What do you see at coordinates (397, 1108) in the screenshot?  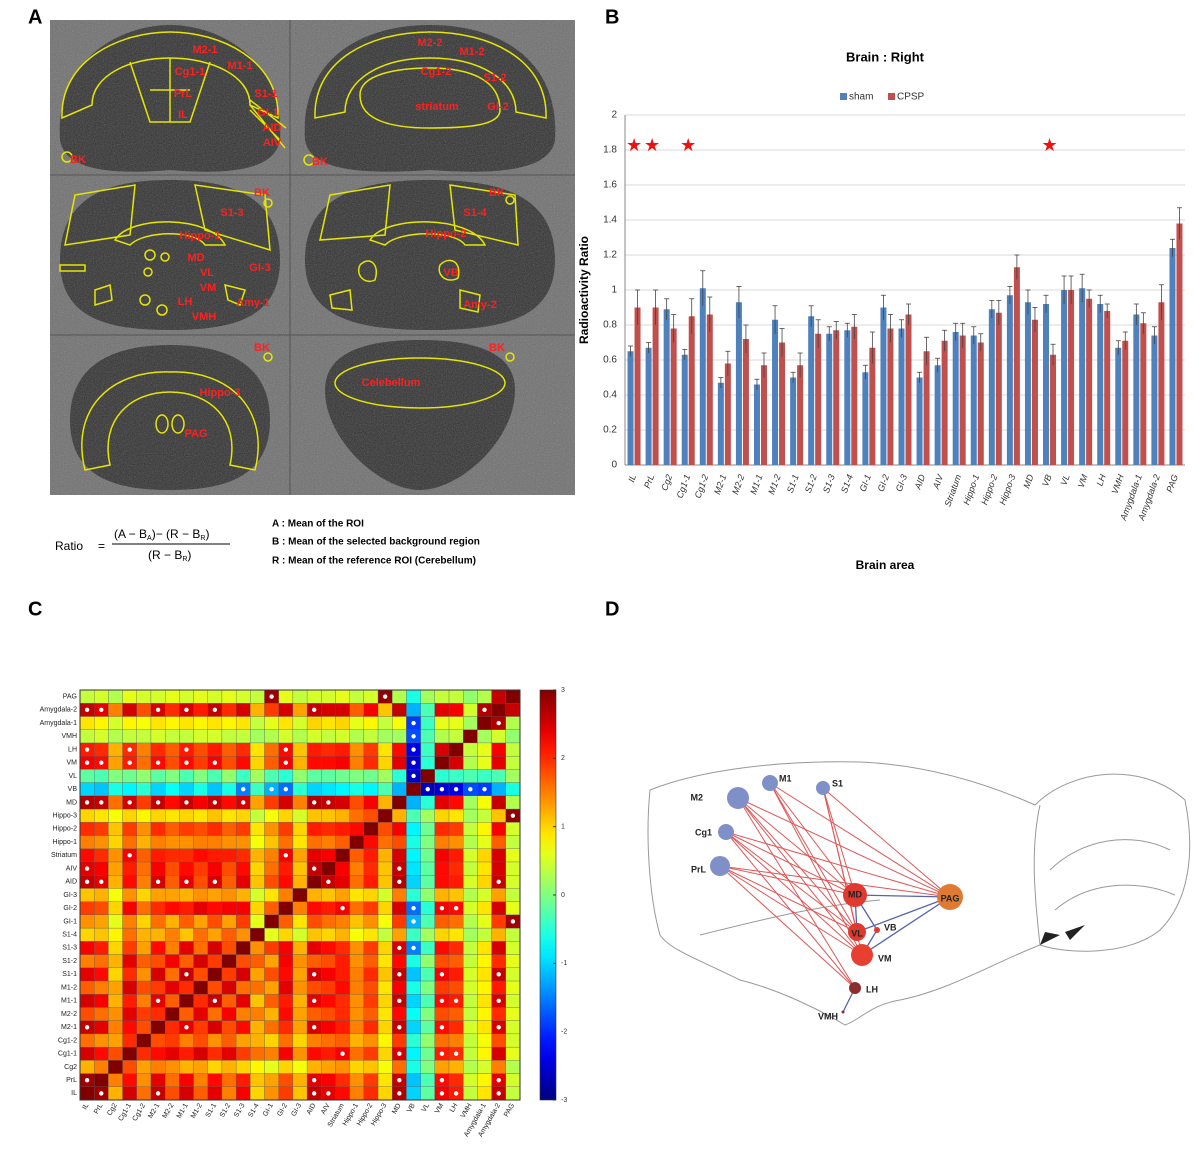 I see `x-tick-label: MD` at bounding box center [397, 1108].